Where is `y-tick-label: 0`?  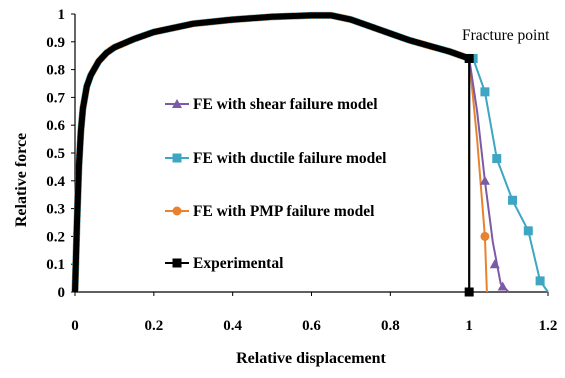 y-tick-label: 0 is located at coordinates (62, 293).